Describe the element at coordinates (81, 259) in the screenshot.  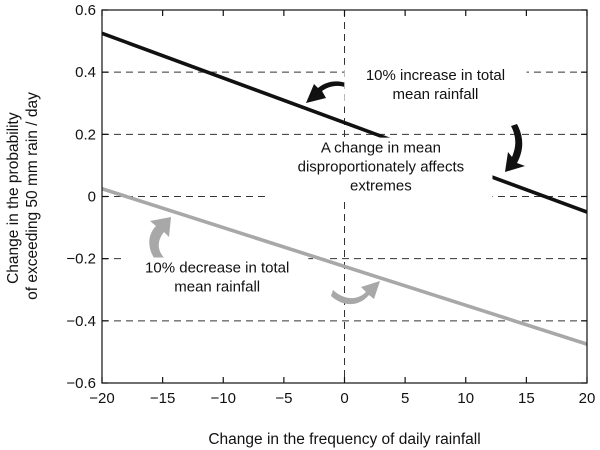
I see `y-tick-label: −0.2` at that location.